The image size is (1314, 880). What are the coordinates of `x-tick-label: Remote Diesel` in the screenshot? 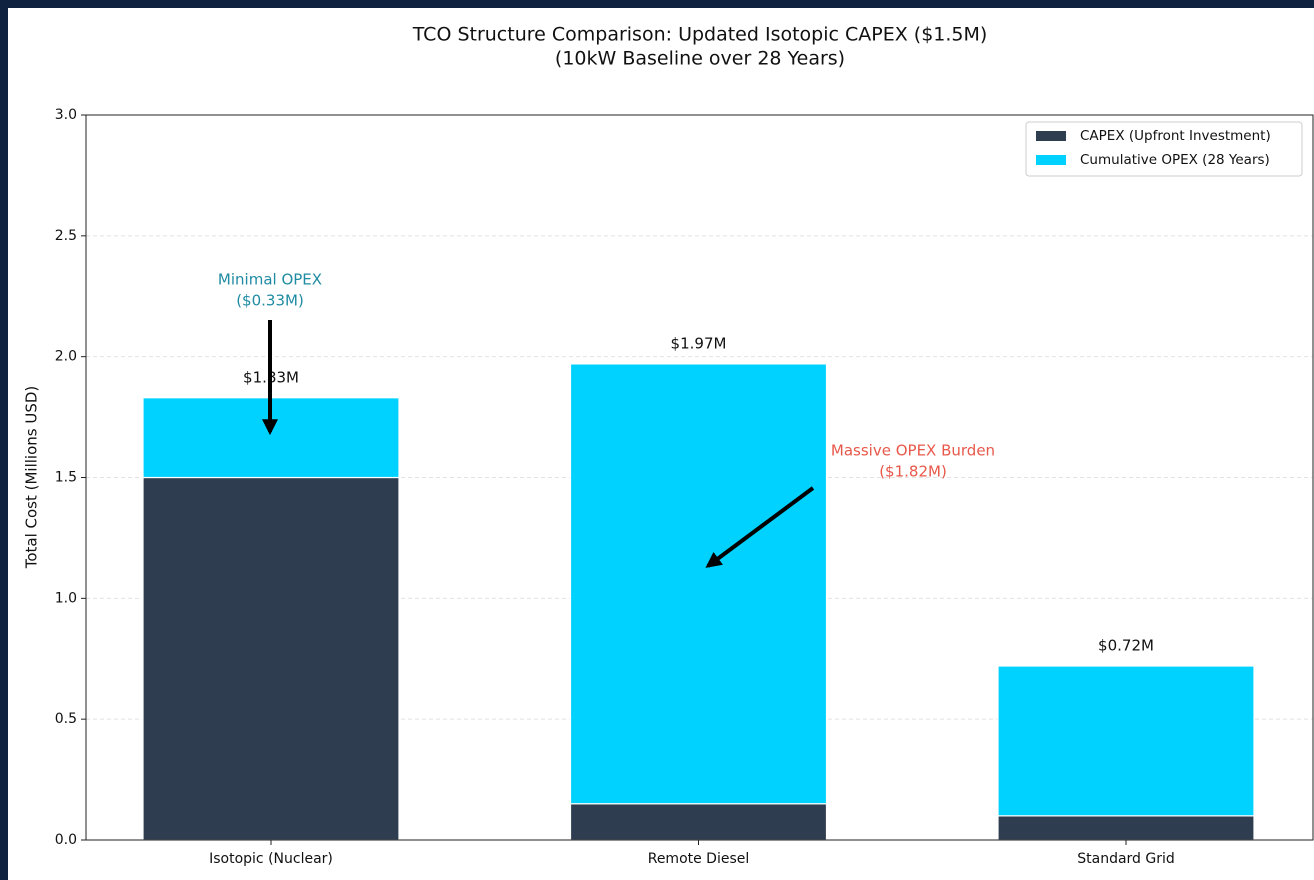 It's located at (699, 859).